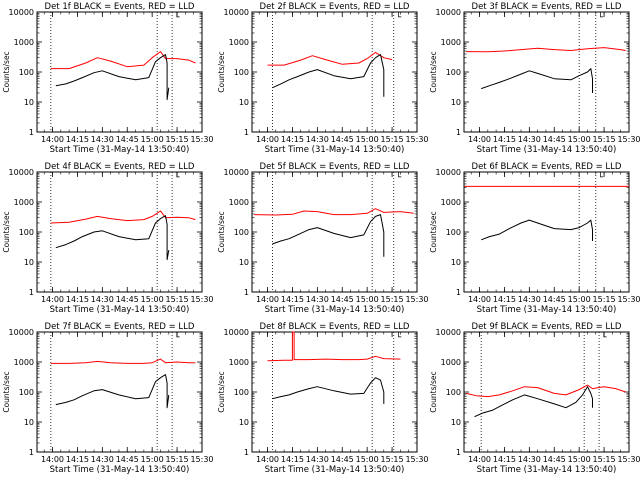 The height and width of the screenshot is (484, 640). Describe the element at coordinates (547, 7) in the screenshot. I see `chart-title: Det 3f BLACK = Events, RED = LLD` at that location.